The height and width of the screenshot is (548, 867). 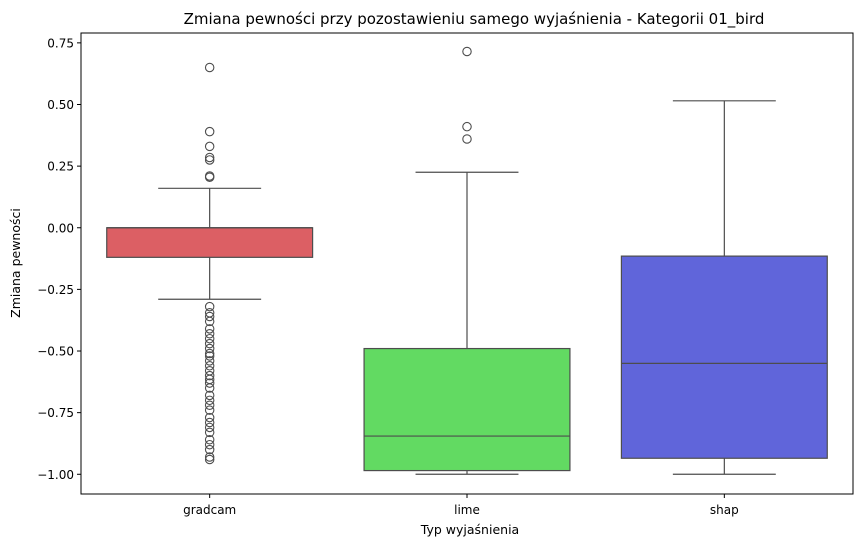 I want to click on y-tick-label: 0.50, so click(x=60, y=105).